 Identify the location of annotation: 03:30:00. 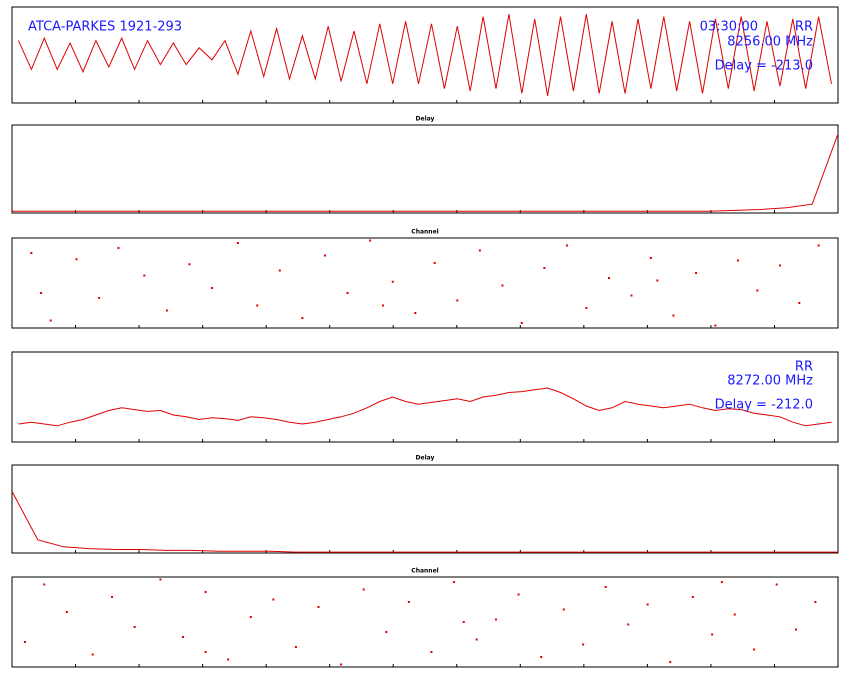
(729, 27).